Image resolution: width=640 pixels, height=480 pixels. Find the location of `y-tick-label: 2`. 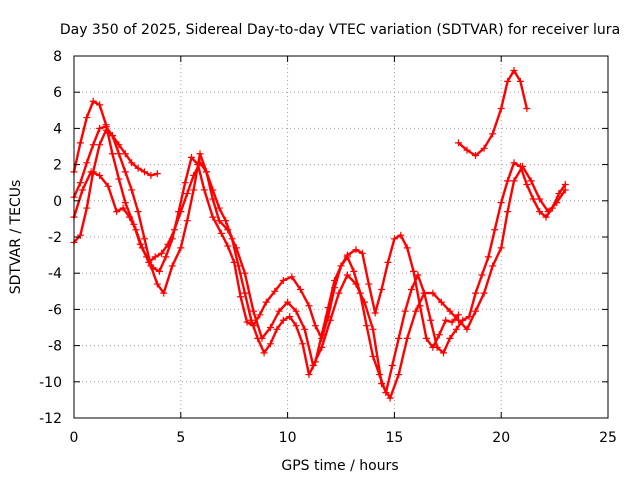

y-tick-label: 2 is located at coordinates (57, 166).